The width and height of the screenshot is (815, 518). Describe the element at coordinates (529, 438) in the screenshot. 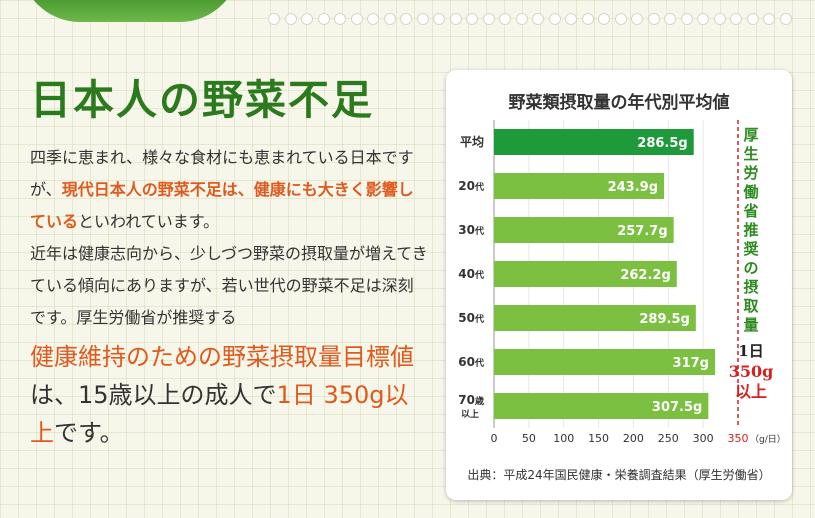

I see `x-tick-label: 50` at that location.